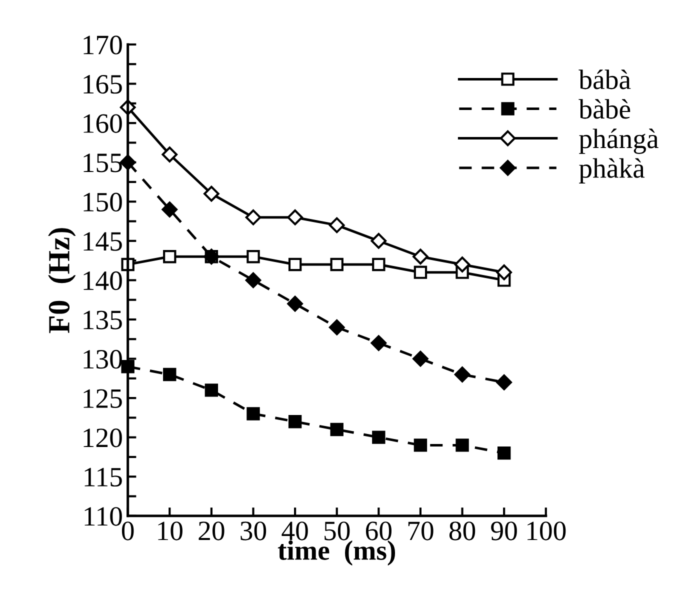 This screenshot has width=691, height=593. Describe the element at coordinates (504, 531) in the screenshot. I see `x-tick-label: 90` at that location.